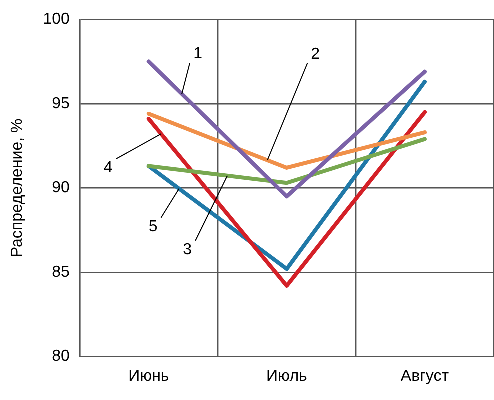 The image size is (494, 400). Describe the element at coordinates (287, 376) in the screenshot. I see `x-tick-label: Июль` at that location.